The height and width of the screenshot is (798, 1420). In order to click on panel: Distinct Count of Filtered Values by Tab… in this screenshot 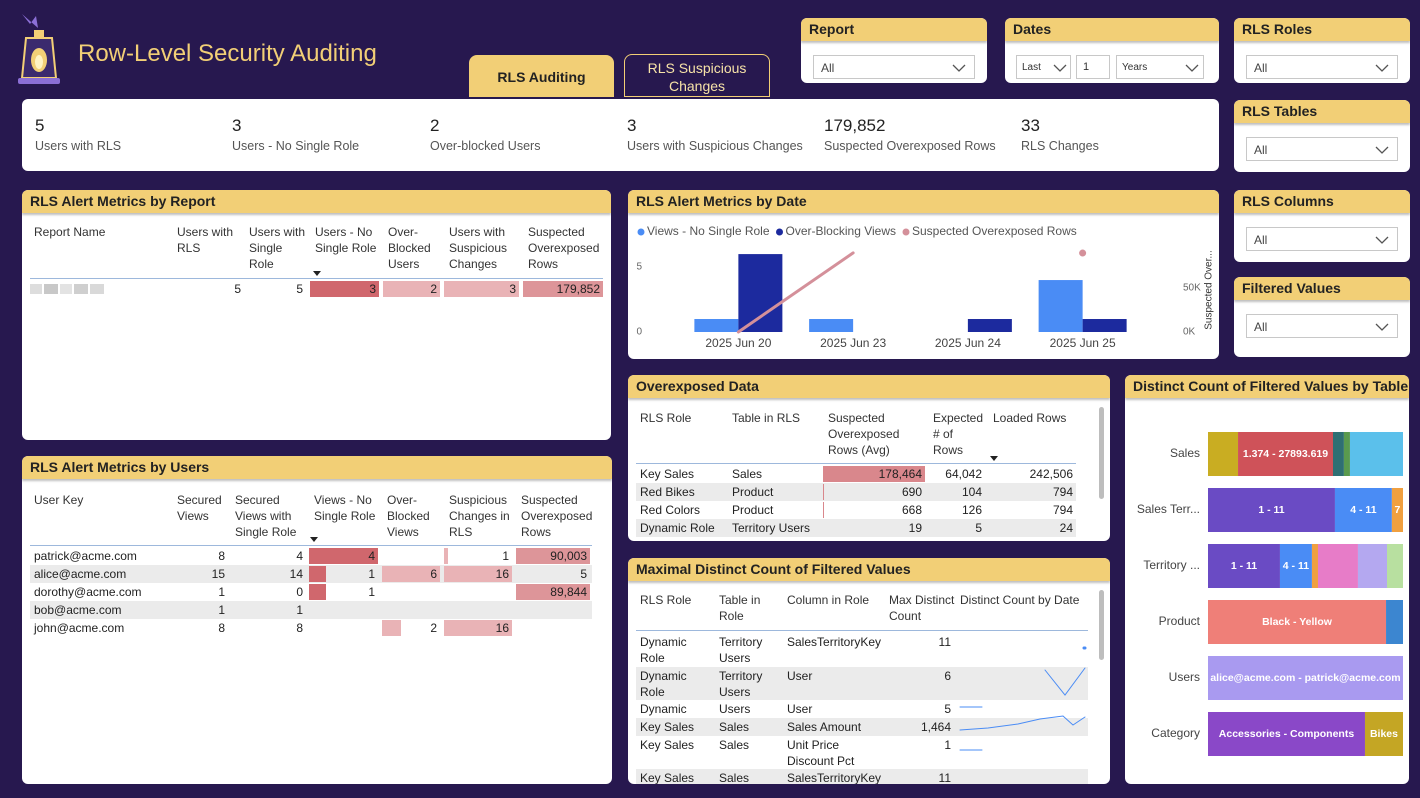, I will do `click(1267, 579)`.